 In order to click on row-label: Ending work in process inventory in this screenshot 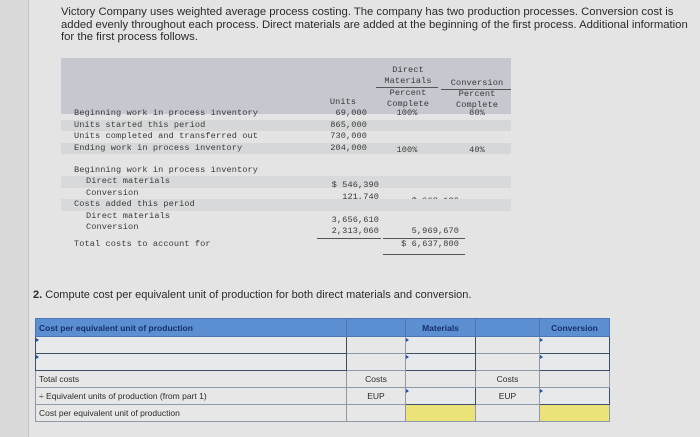, I will do `click(158, 147)`.